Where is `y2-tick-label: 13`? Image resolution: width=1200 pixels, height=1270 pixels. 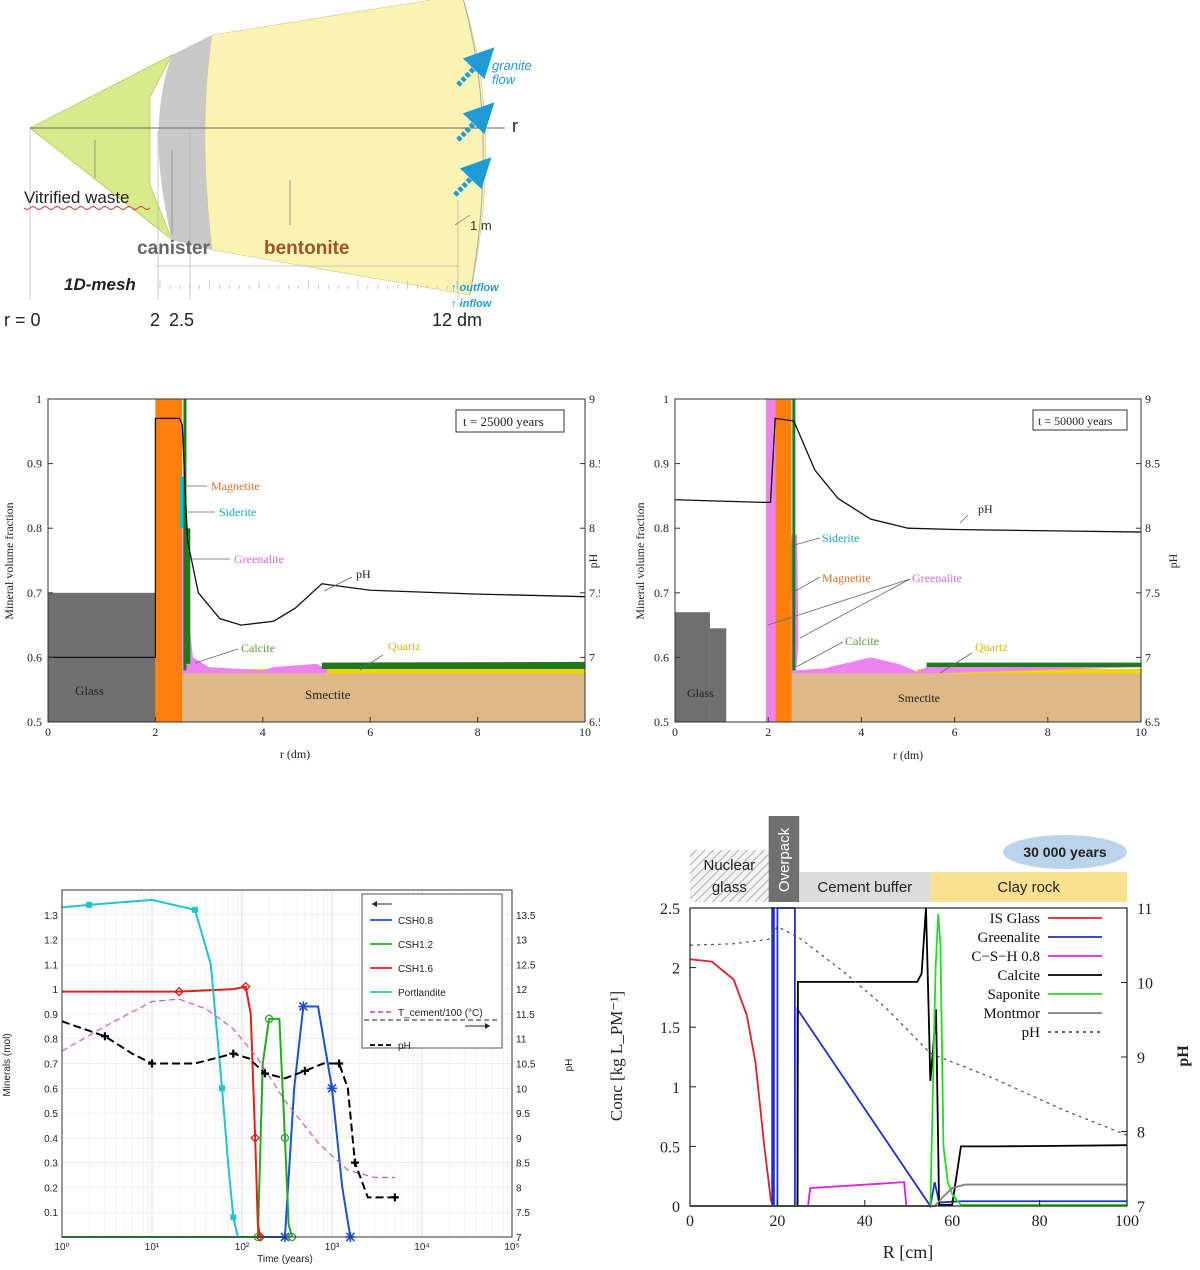 y2-tick-label: 13 is located at coordinates (522, 941).